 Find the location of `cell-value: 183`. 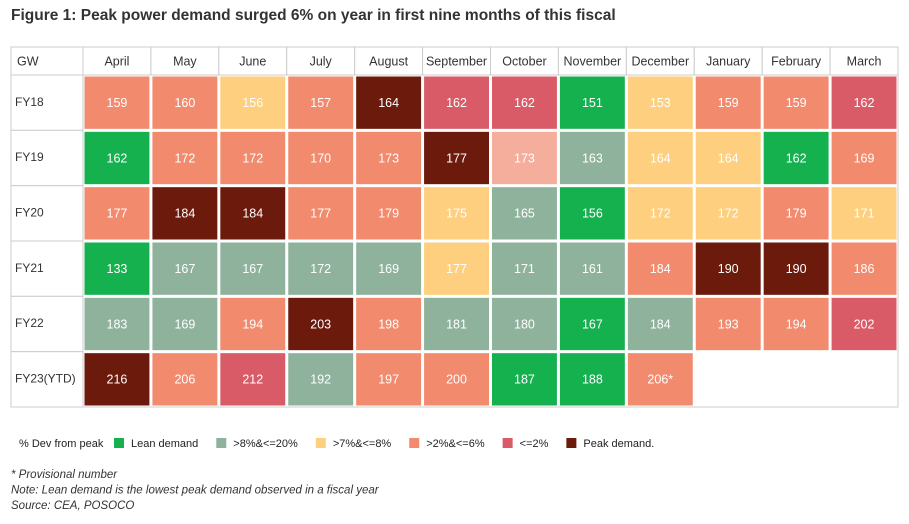

cell-value: 183 is located at coordinates (117, 324).